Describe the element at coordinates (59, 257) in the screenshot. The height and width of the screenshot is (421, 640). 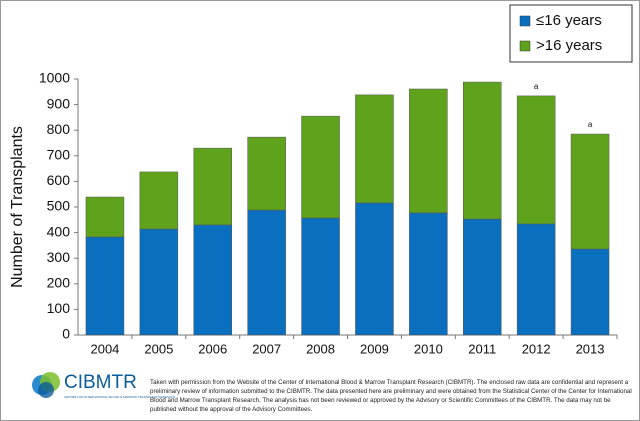
I see `y-tick-label: 300` at that location.